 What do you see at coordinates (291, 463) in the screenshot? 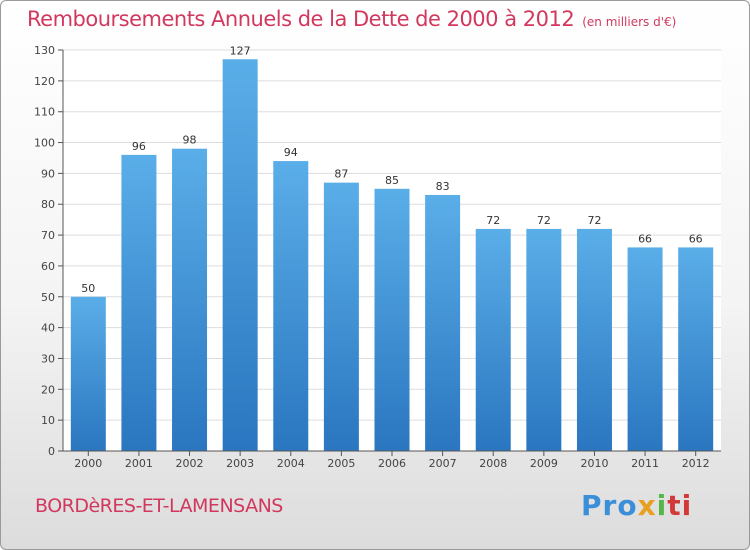
I see `x-tick-label-2004: 2004` at bounding box center [291, 463].